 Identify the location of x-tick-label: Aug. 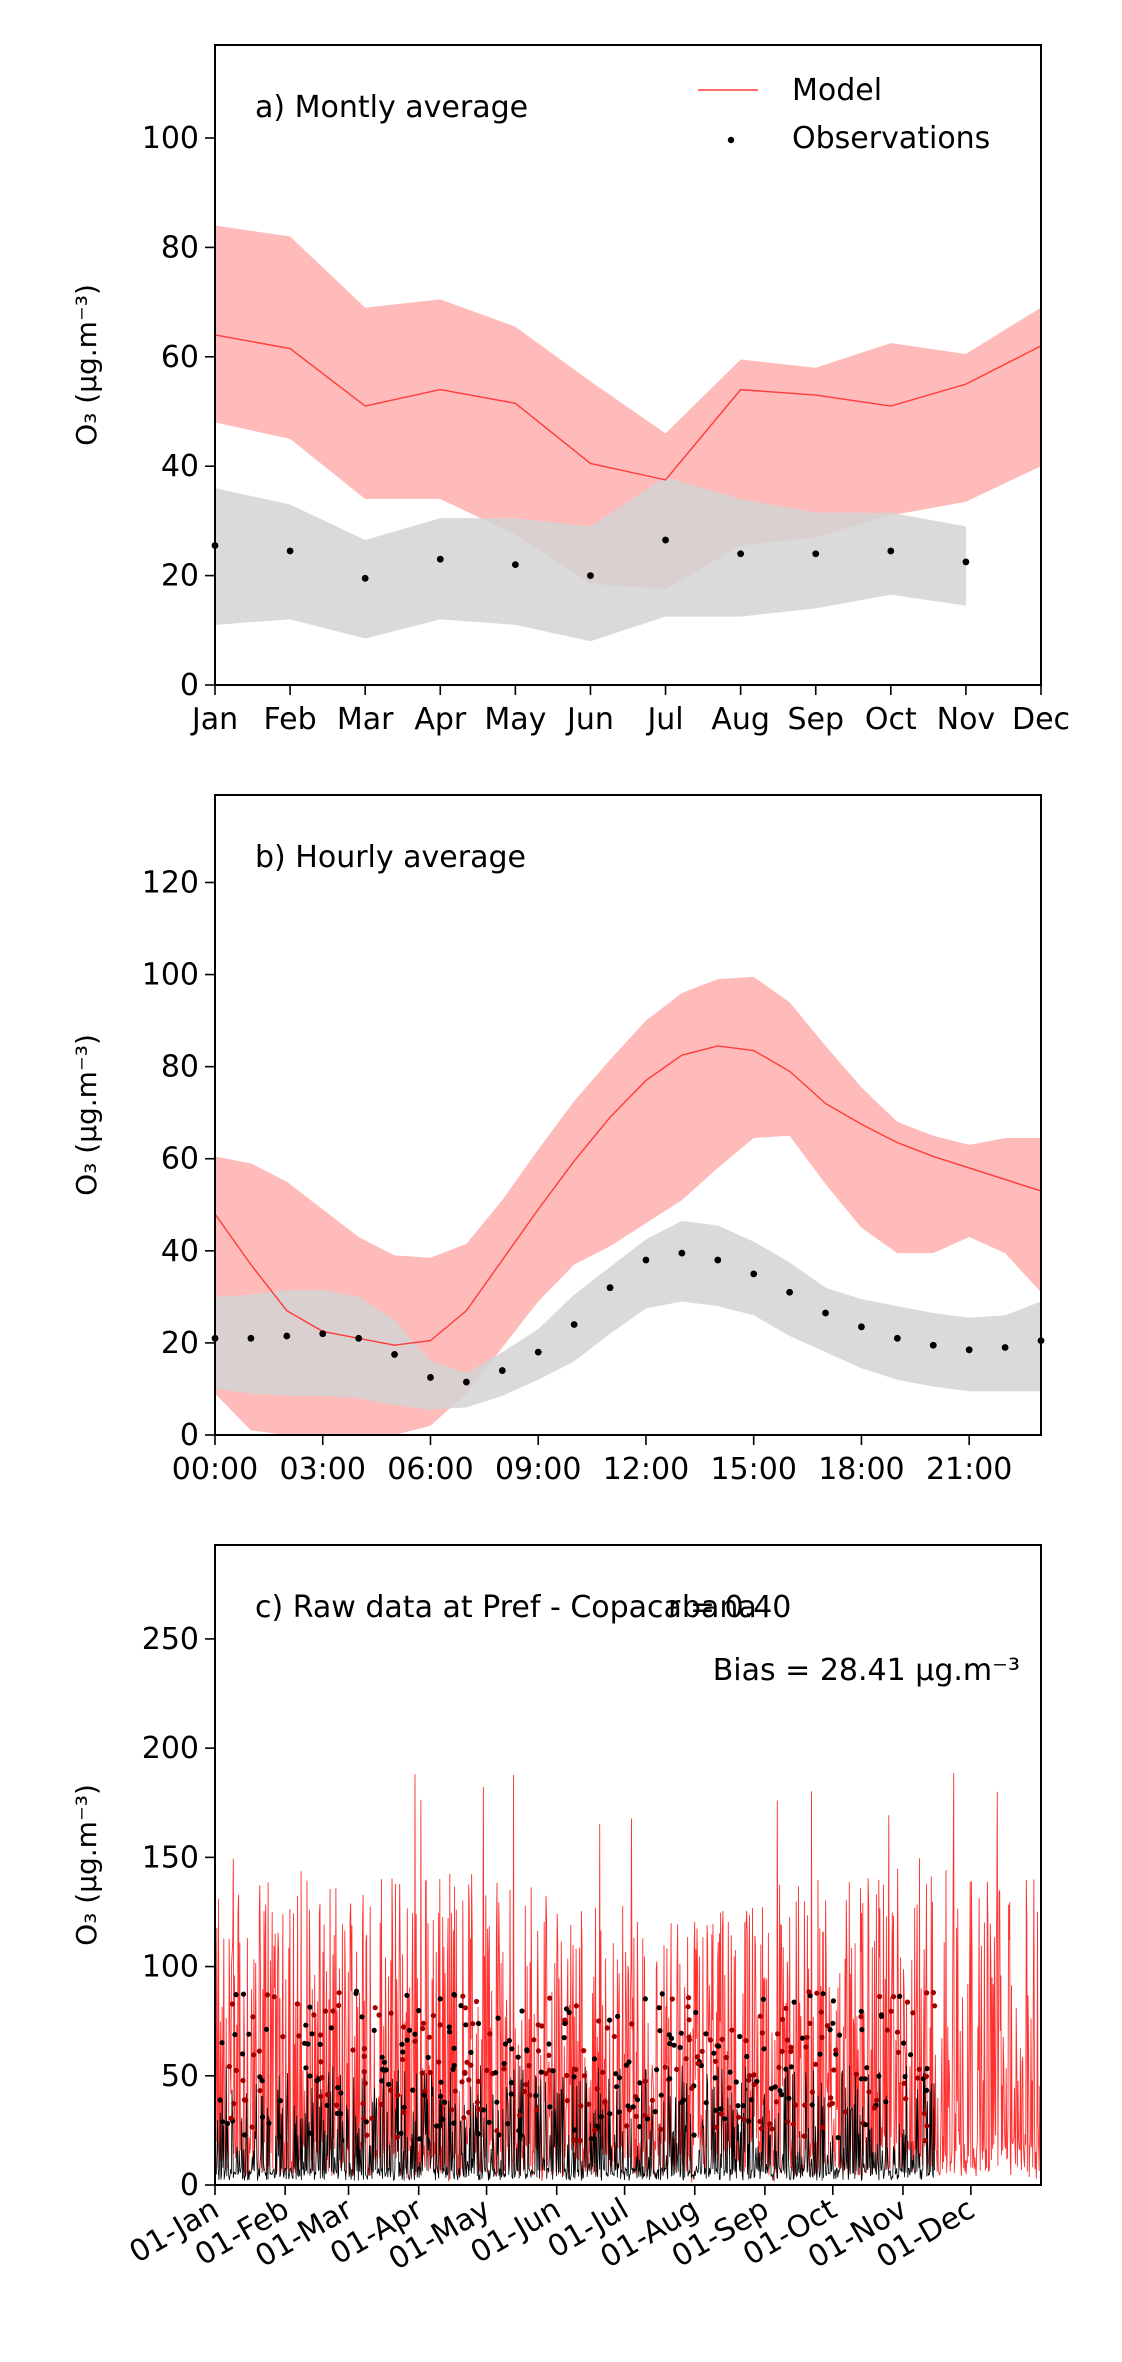
(740, 719).